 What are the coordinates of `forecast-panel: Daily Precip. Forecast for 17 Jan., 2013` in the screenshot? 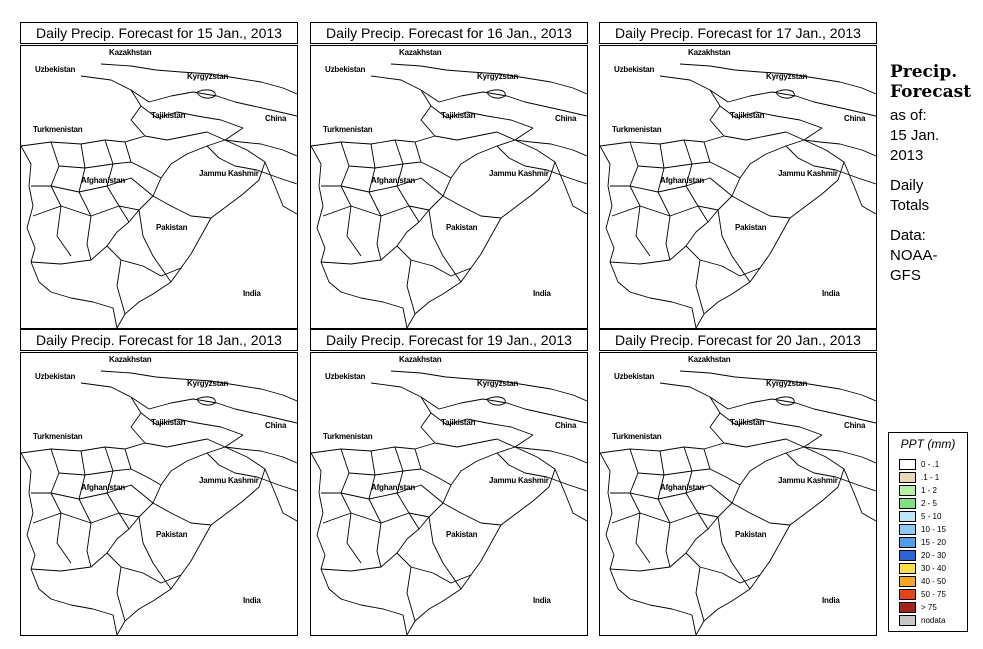 It's located at (738, 176).